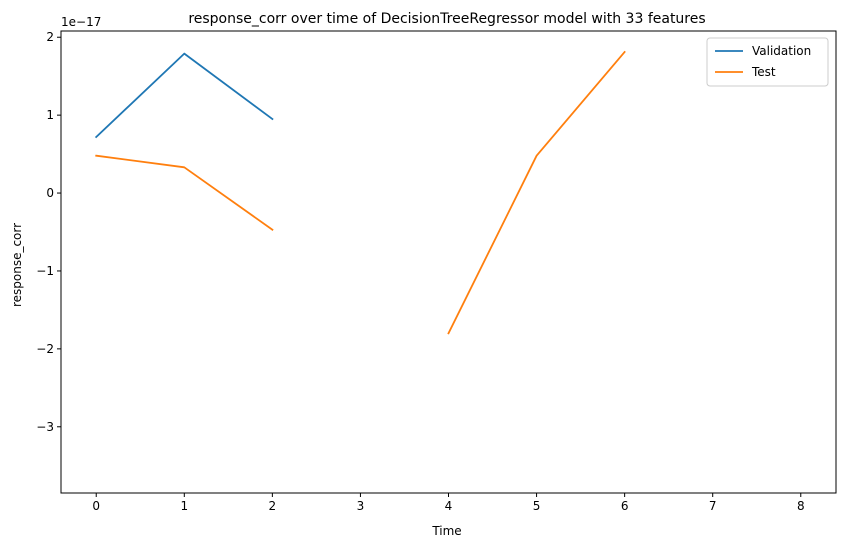  What do you see at coordinates (45, 427) in the screenshot?
I see `y-tick-label: −3` at bounding box center [45, 427].